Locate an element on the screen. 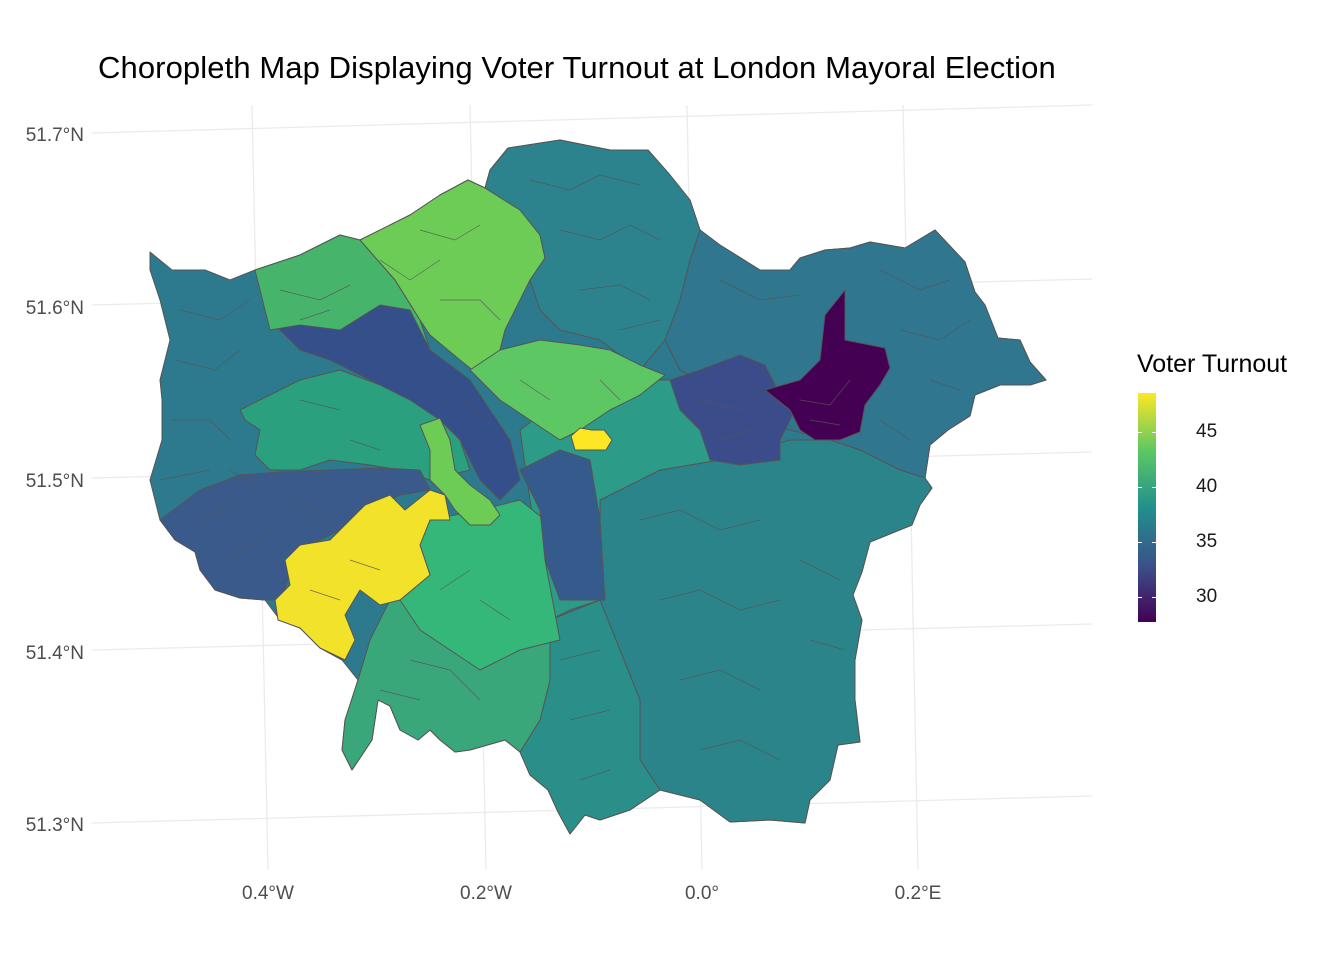 The width and height of the screenshot is (1344, 960). legend-label: 30 is located at coordinates (1207, 596).